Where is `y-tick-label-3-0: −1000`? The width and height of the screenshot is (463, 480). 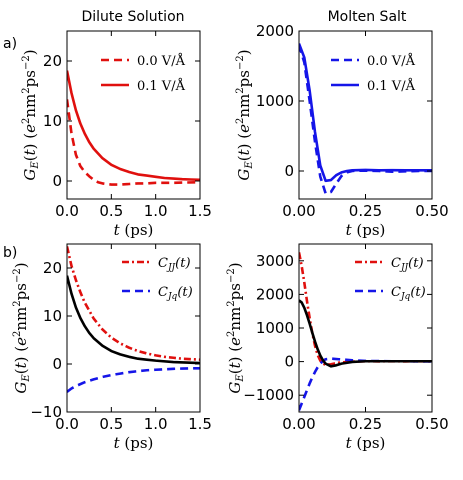 y-tick-label-3-0: −1000 is located at coordinates (268, 395).